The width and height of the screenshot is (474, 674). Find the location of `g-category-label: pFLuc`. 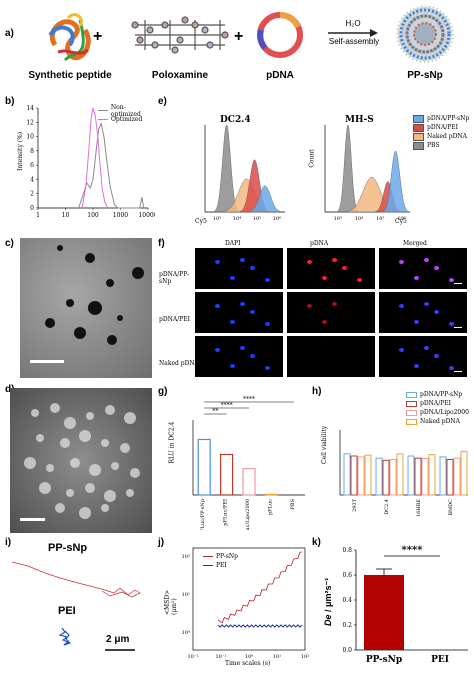

g-category-label: pFLuc is located at coordinates (270, 507).